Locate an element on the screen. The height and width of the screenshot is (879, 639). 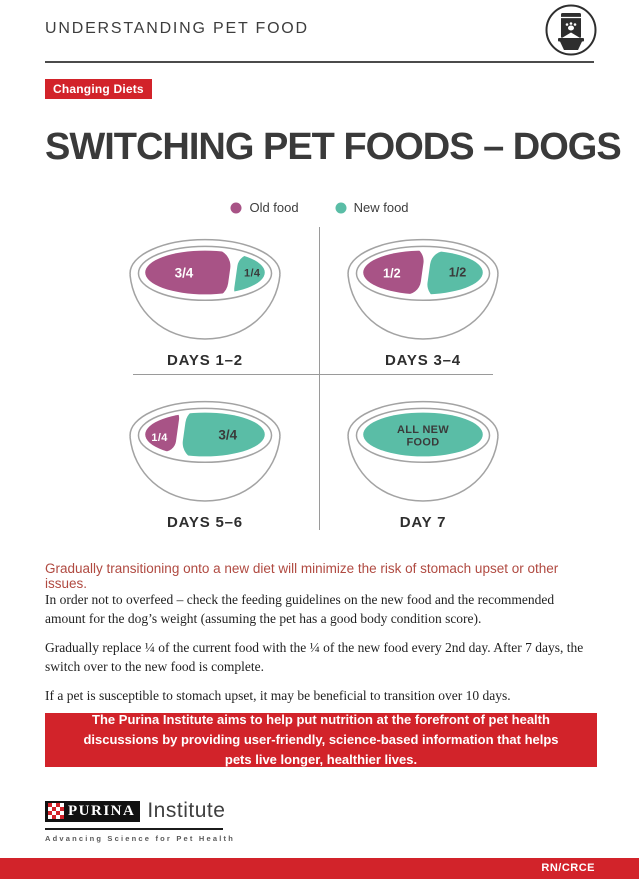
old-fraction-label: 3/4 is located at coordinates (184, 273).